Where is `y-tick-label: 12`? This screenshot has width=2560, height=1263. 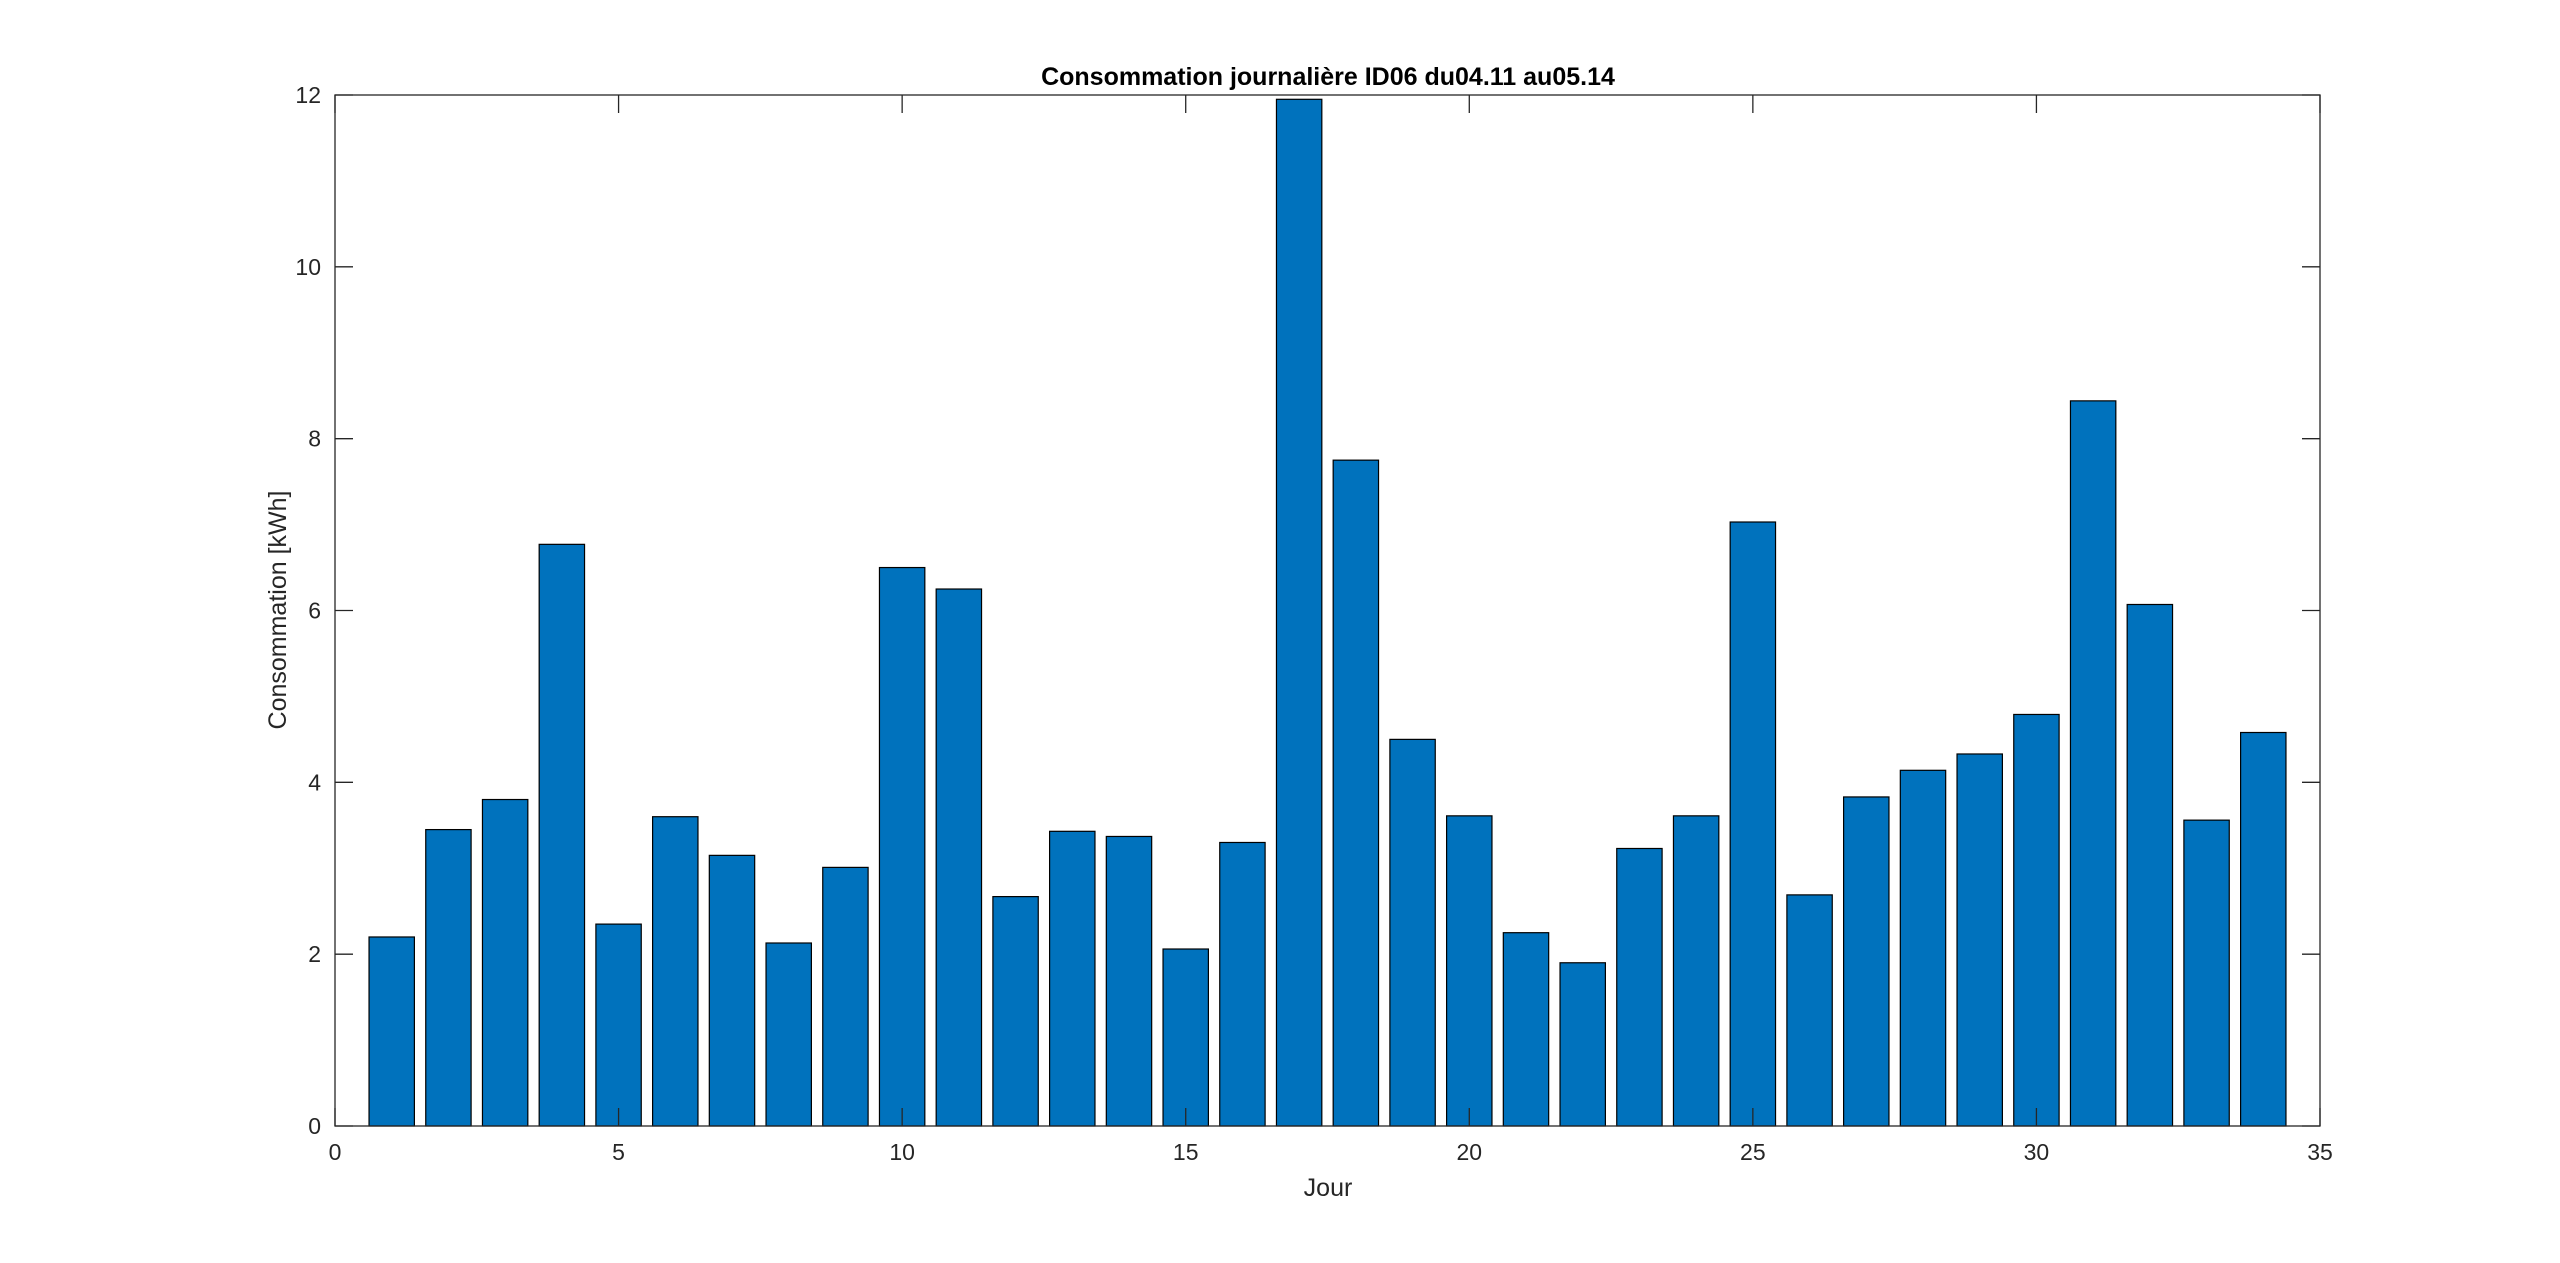
y-tick-label: 12 is located at coordinates (308, 95).